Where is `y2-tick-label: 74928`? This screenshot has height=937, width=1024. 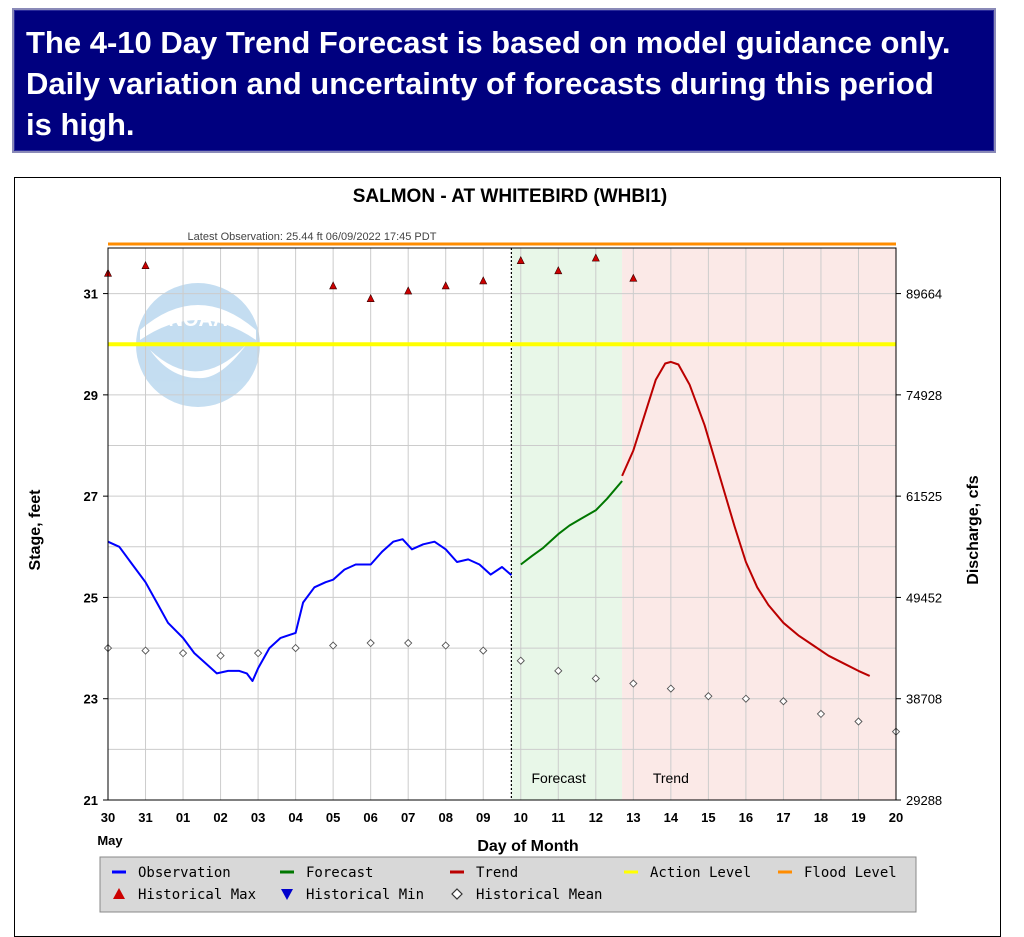
y2-tick-label: 74928 is located at coordinates (924, 395).